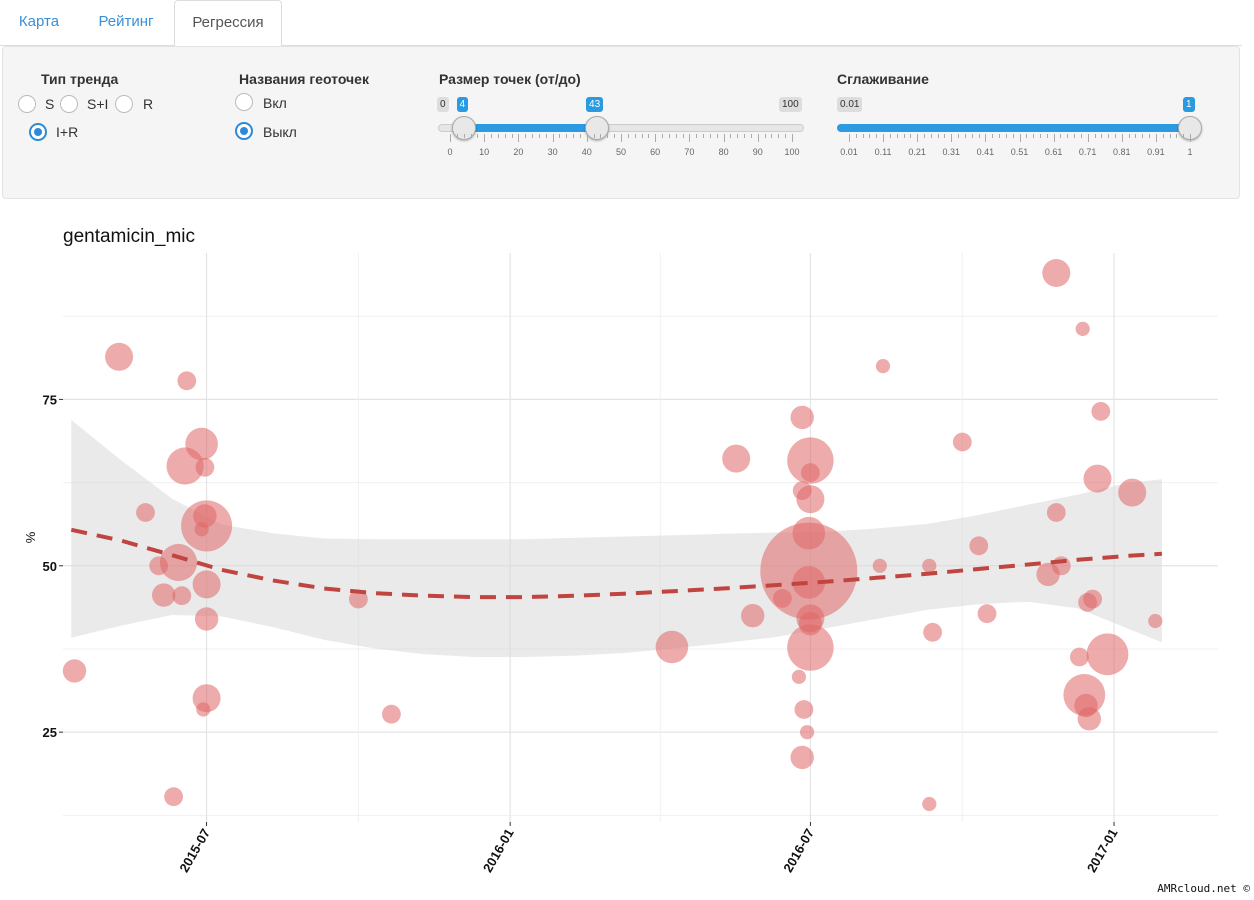  What do you see at coordinates (275, 103) in the screenshot?
I see `radio-labels-on-label: Вкл` at bounding box center [275, 103].